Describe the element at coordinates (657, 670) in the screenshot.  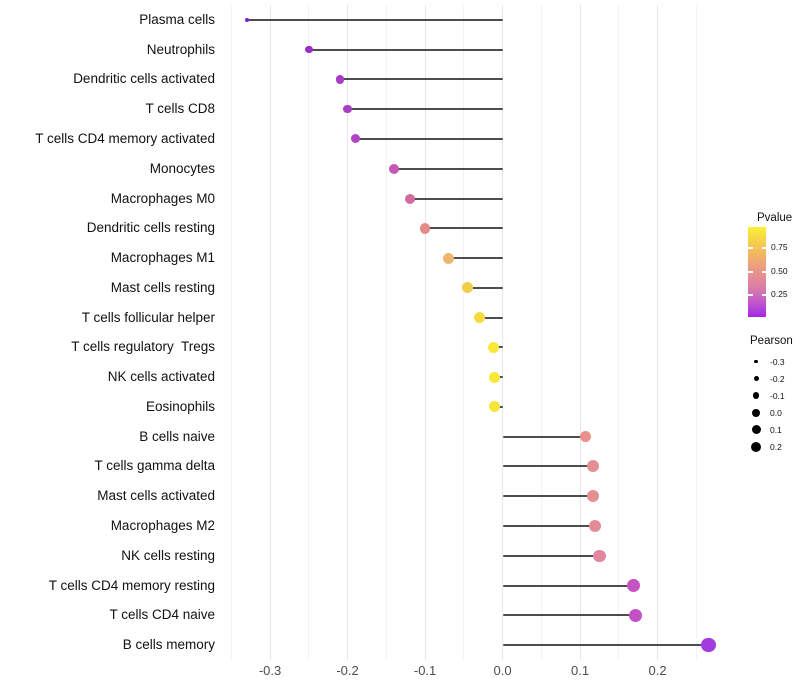
I see `x-tick-label: 0.2` at that location.